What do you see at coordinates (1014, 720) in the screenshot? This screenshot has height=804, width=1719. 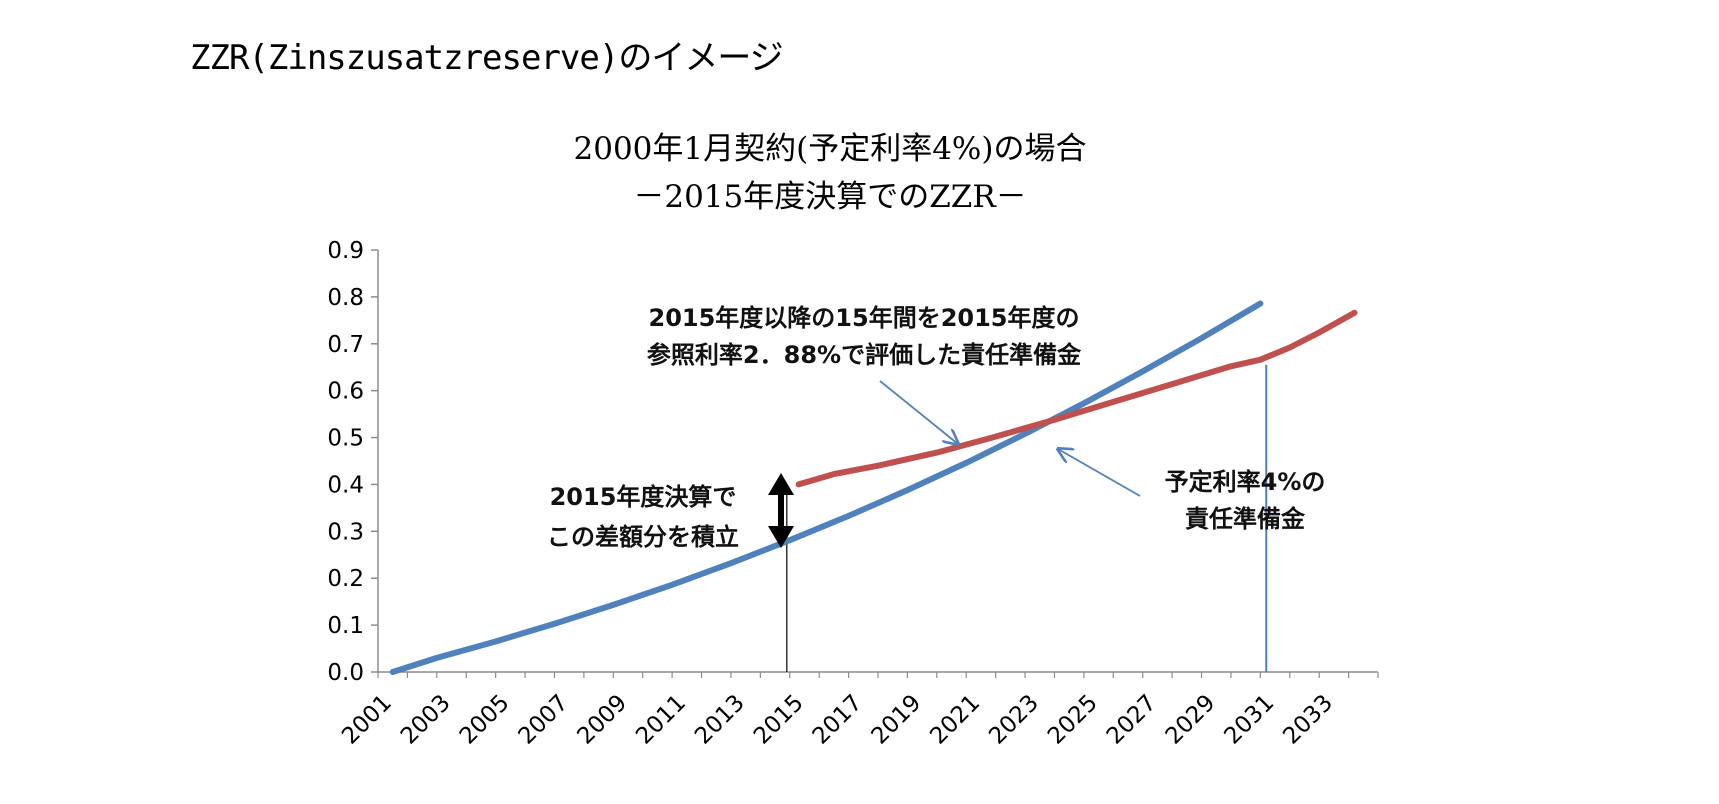 I see `x-tick-label: 2023` at bounding box center [1014, 720].